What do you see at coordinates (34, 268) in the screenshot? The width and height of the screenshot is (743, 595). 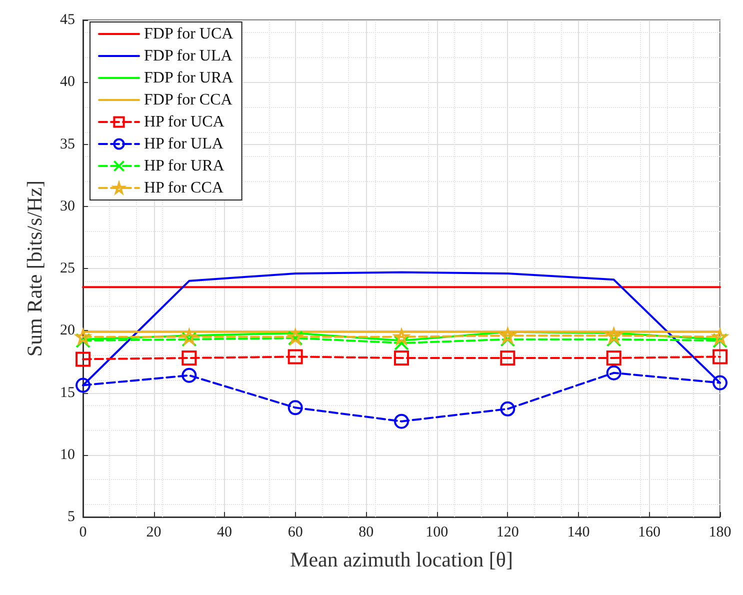 I see `y-axis-title: Sum Rate [bits/s/Hz]` at bounding box center [34, 268].